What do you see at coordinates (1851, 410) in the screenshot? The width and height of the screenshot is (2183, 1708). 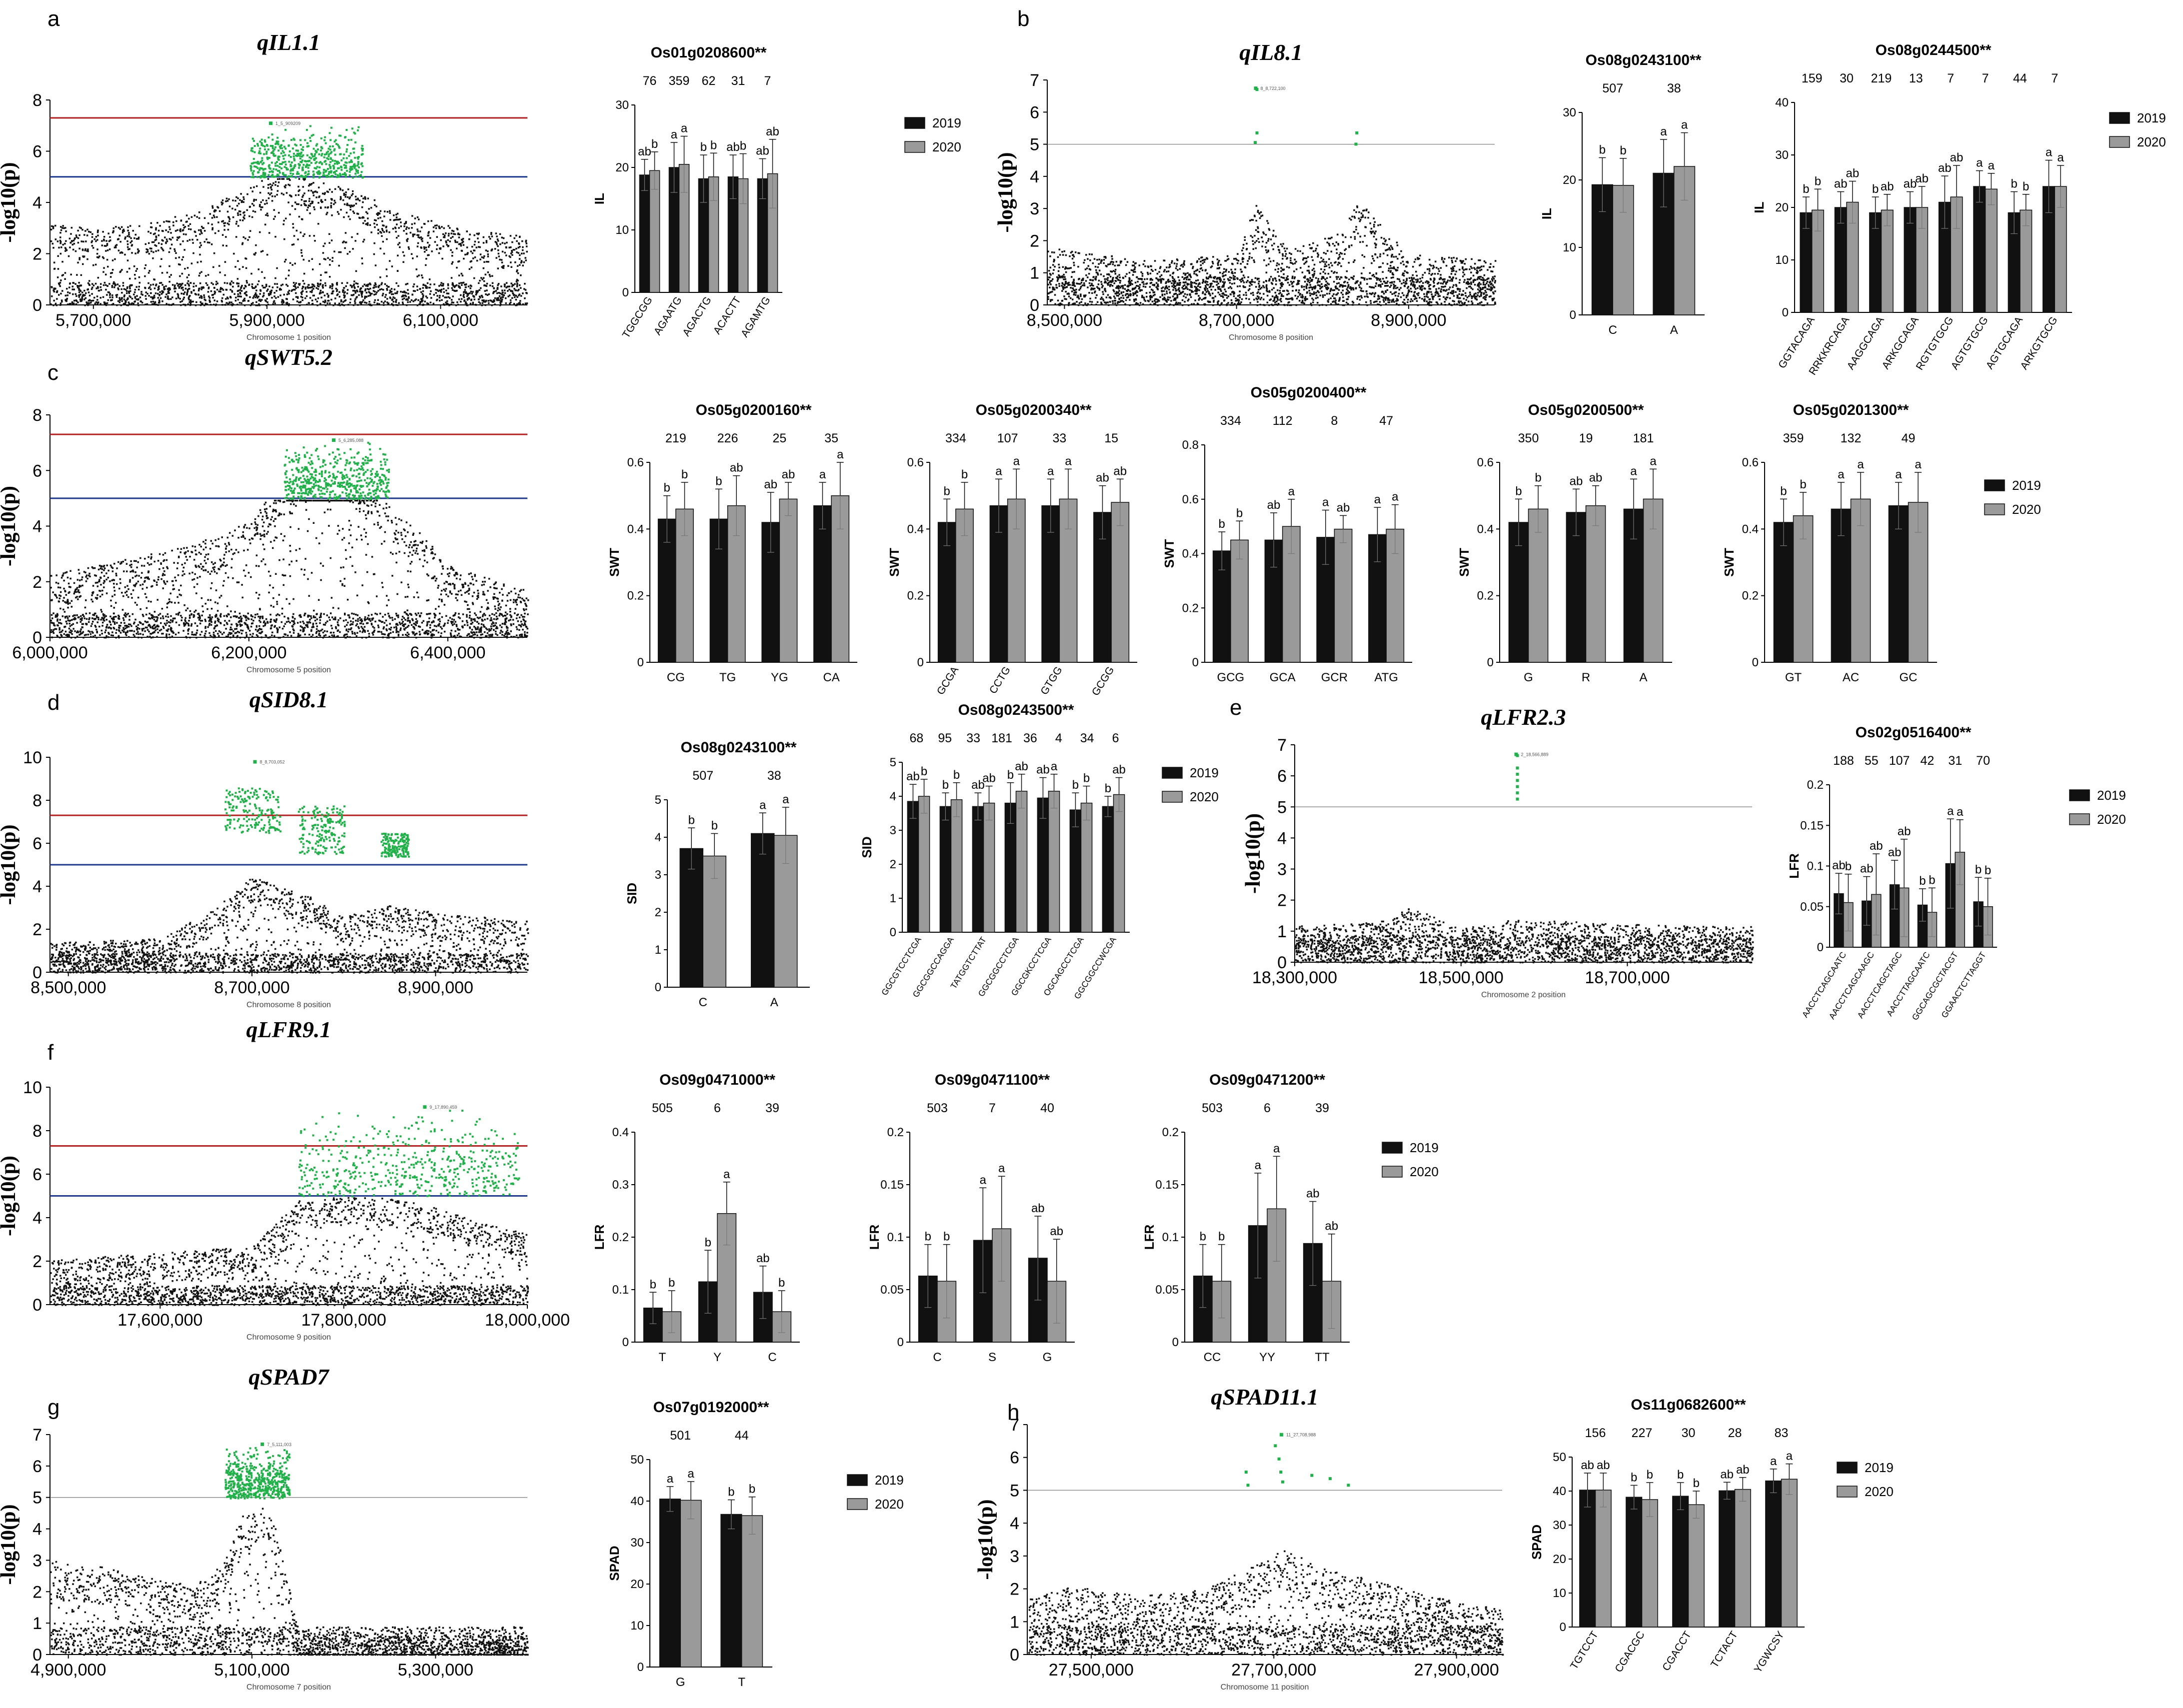 I see `gene-title: Os05g0201300**` at bounding box center [1851, 410].